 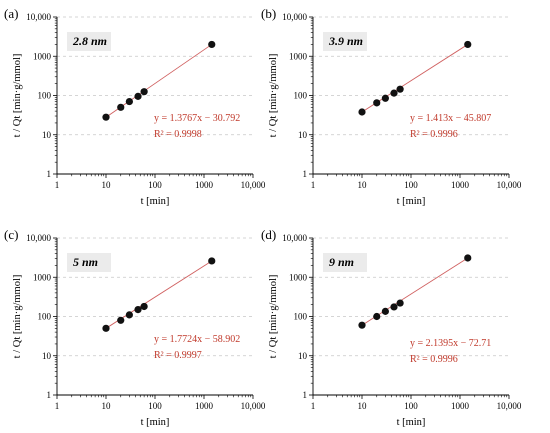 I want to click on size-label: 5 nm, so click(x=85, y=262).